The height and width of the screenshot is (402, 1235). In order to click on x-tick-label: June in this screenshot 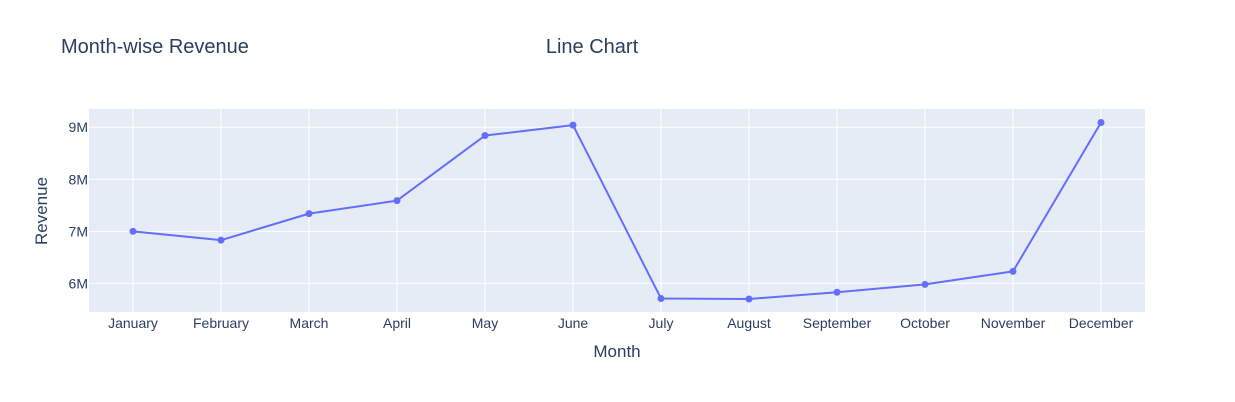, I will do `click(573, 323)`.